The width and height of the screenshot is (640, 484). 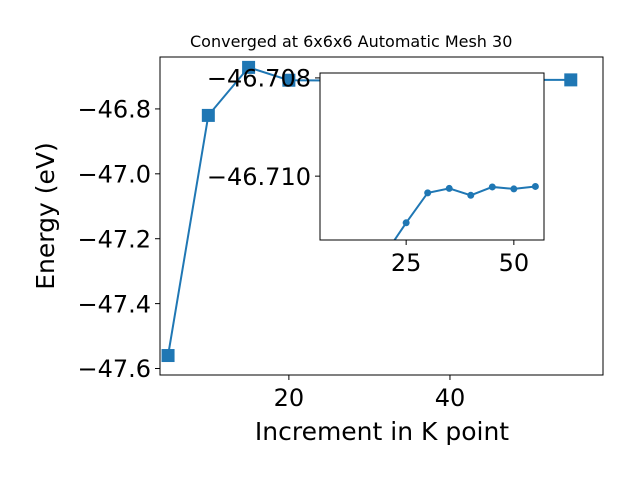 What do you see at coordinates (450, 398) in the screenshot?
I see `main-x-tick-label: 40` at bounding box center [450, 398].